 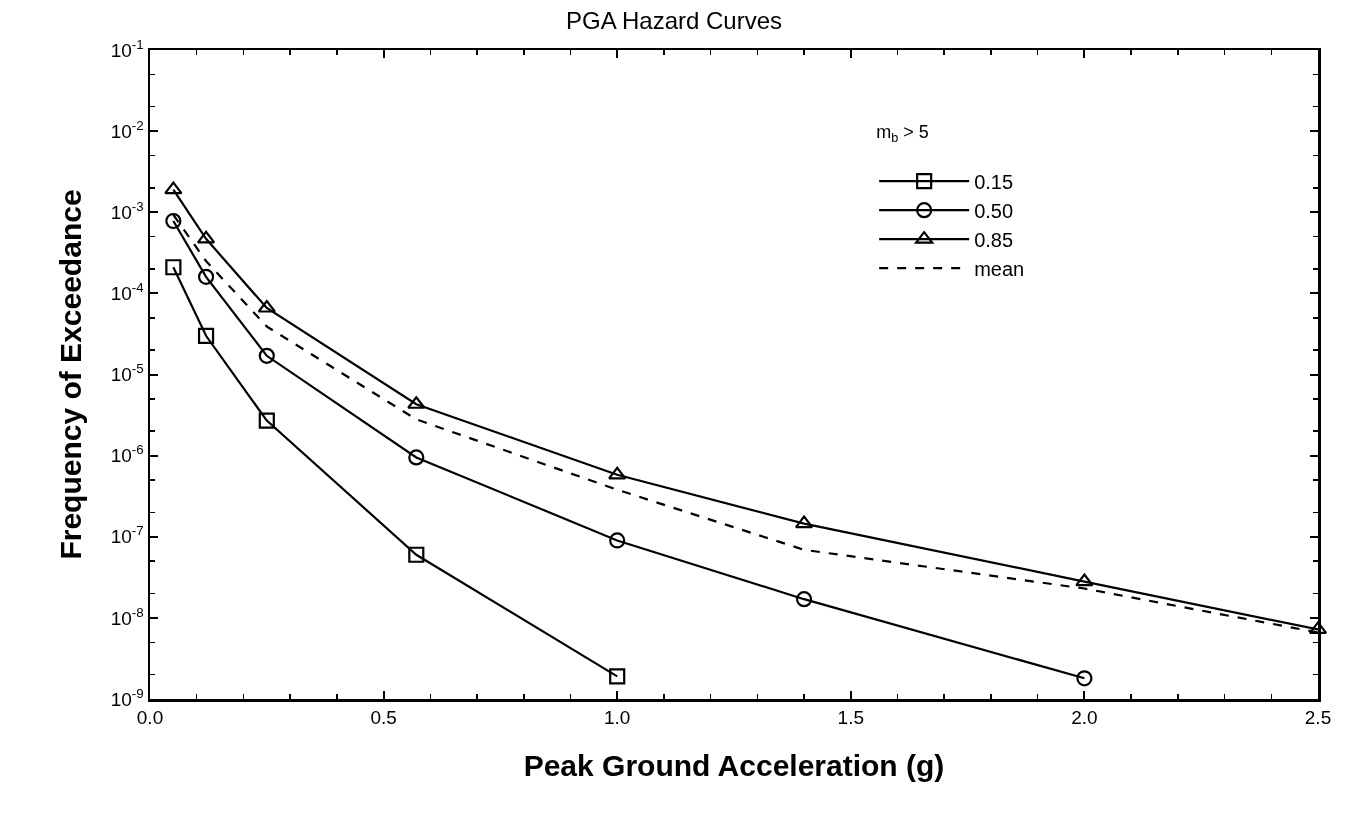 What do you see at coordinates (1084, 718) in the screenshot?
I see `x-tick-label: 2.0` at bounding box center [1084, 718].